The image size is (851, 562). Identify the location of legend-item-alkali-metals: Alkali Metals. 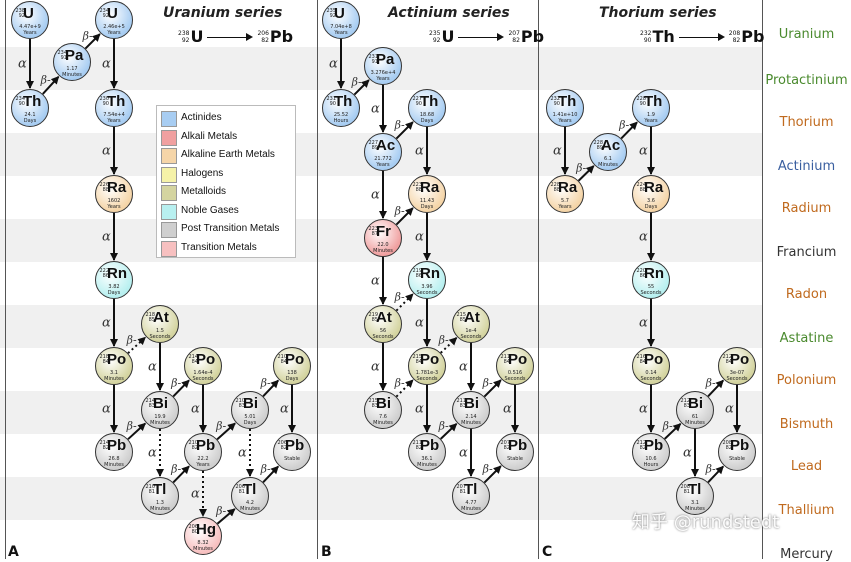
(226, 138).